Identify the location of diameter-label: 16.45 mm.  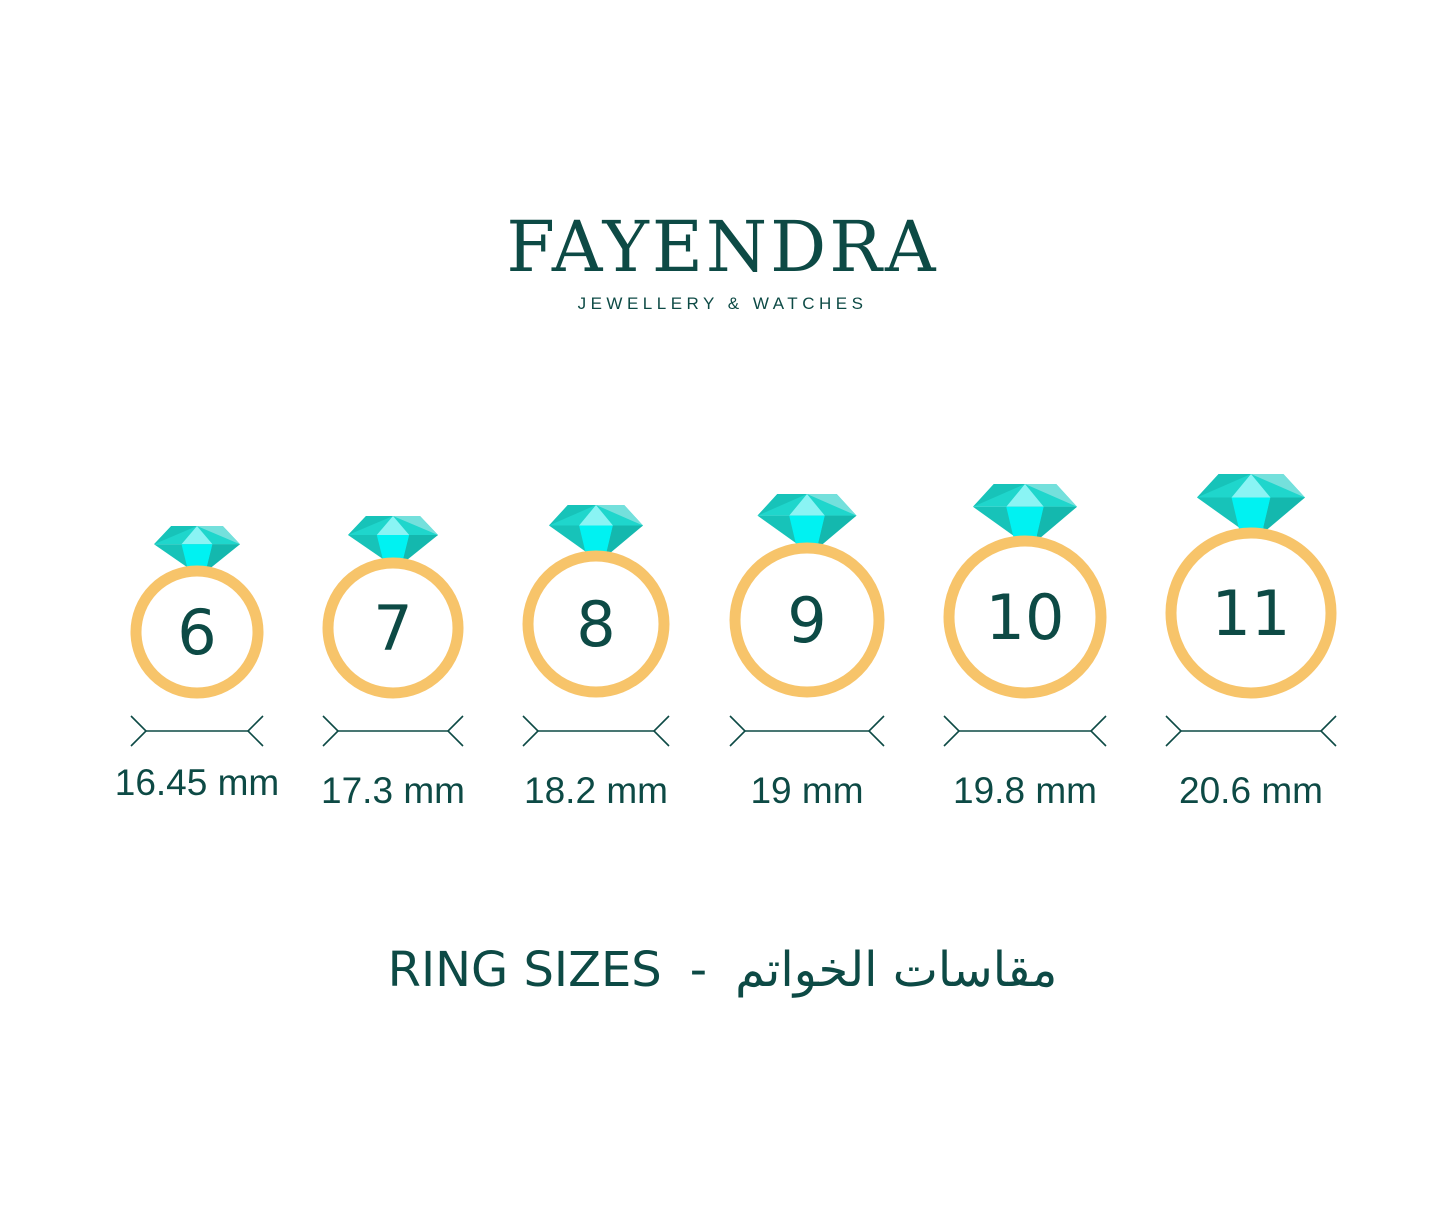
(197, 782).